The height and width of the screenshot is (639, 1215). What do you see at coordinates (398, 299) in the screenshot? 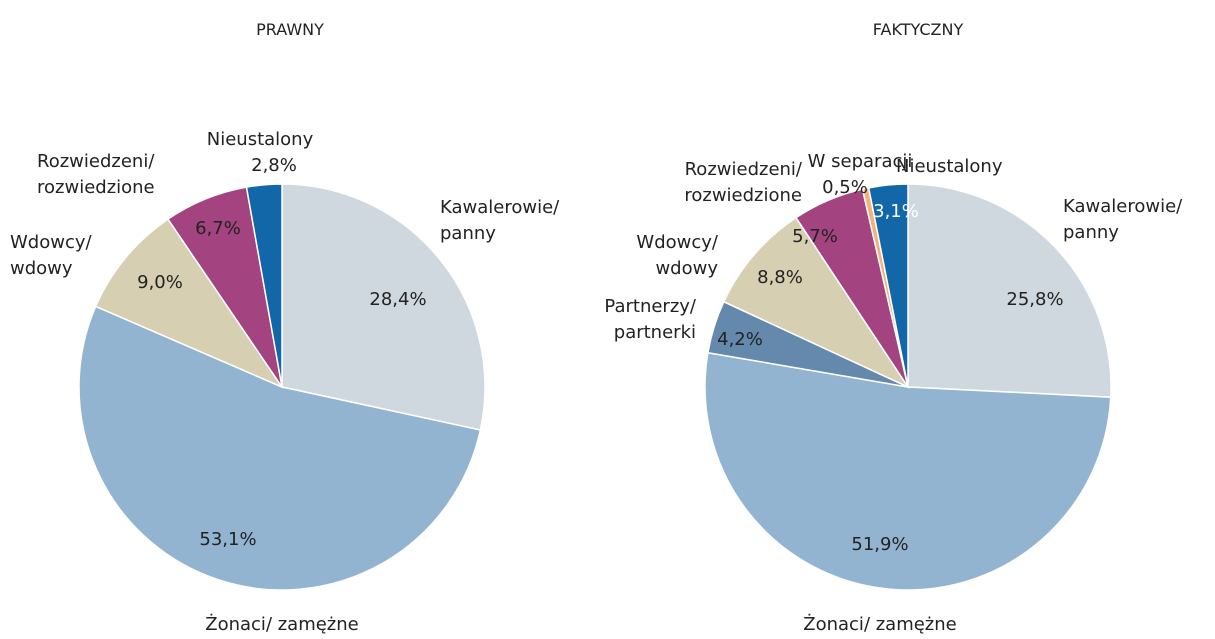
I see `value-label: 28,4%` at bounding box center [398, 299].